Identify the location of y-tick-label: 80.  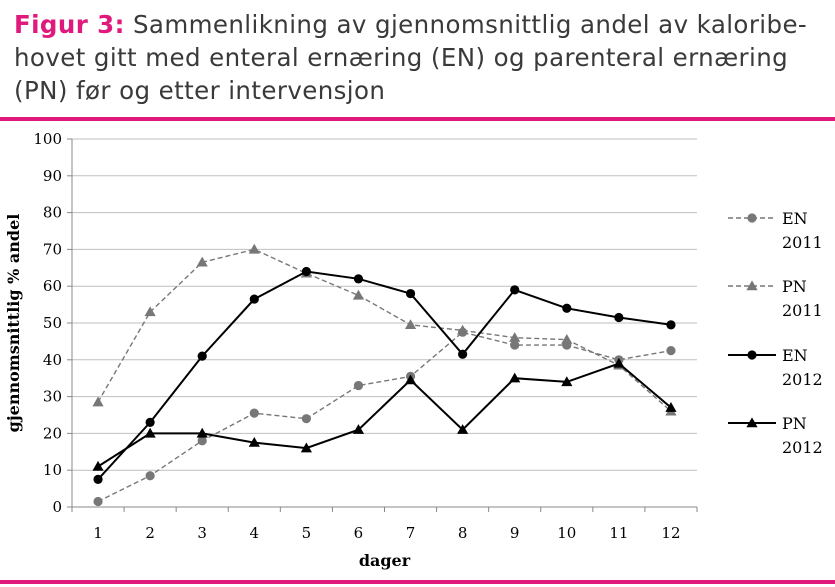
(52, 213).